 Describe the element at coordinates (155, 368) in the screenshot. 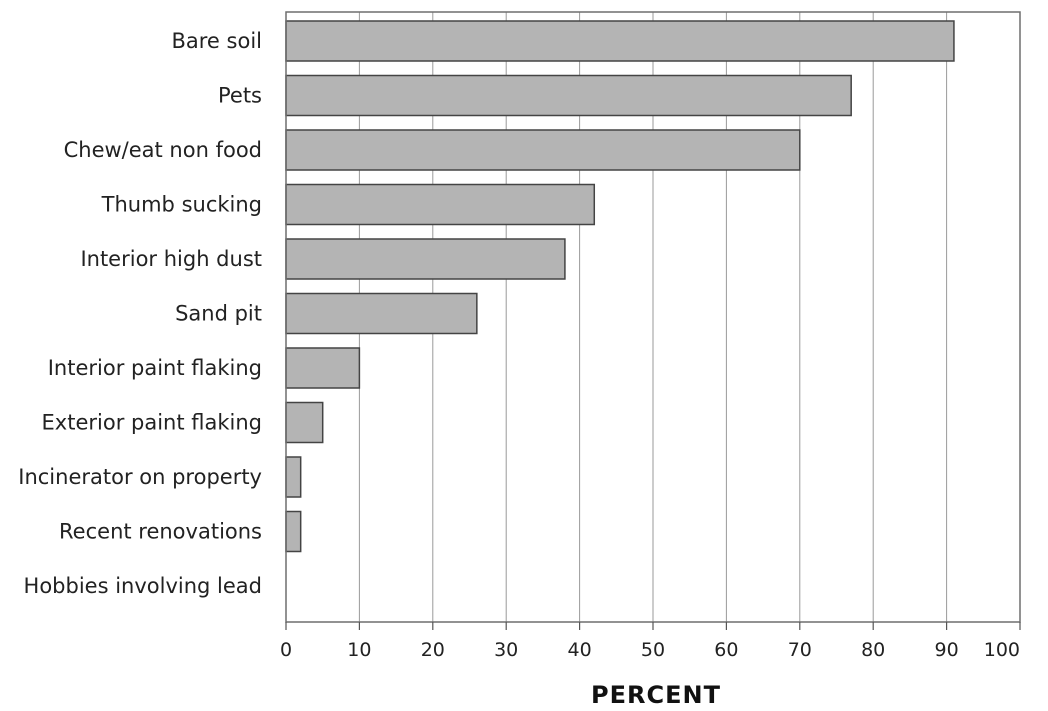

I see `category-label: Interior paint flaking` at that location.